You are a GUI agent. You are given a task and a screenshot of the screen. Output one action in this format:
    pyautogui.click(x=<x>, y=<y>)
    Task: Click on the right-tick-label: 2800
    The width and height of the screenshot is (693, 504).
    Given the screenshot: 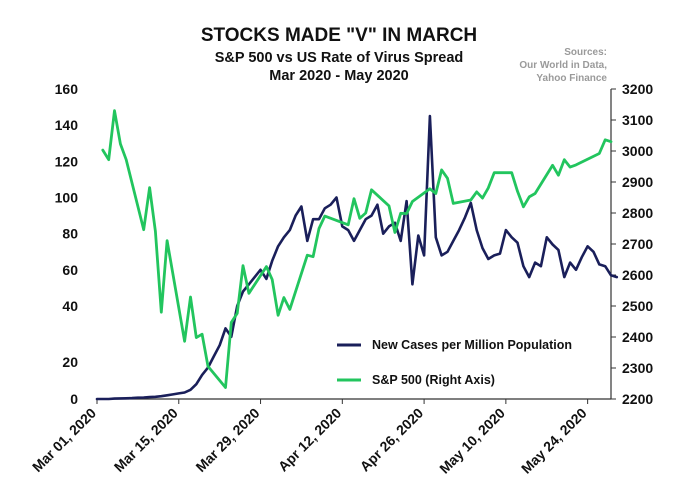 What is the action you would take?
    pyautogui.click(x=637, y=213)
    